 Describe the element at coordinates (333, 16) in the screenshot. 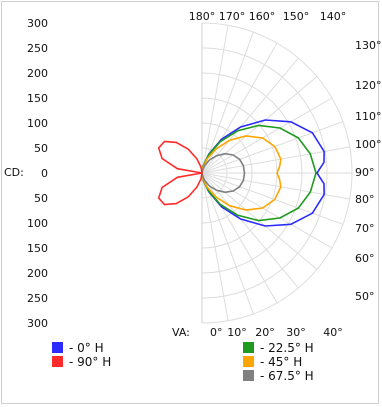

I see `top-angle-label: 140°` at that location.